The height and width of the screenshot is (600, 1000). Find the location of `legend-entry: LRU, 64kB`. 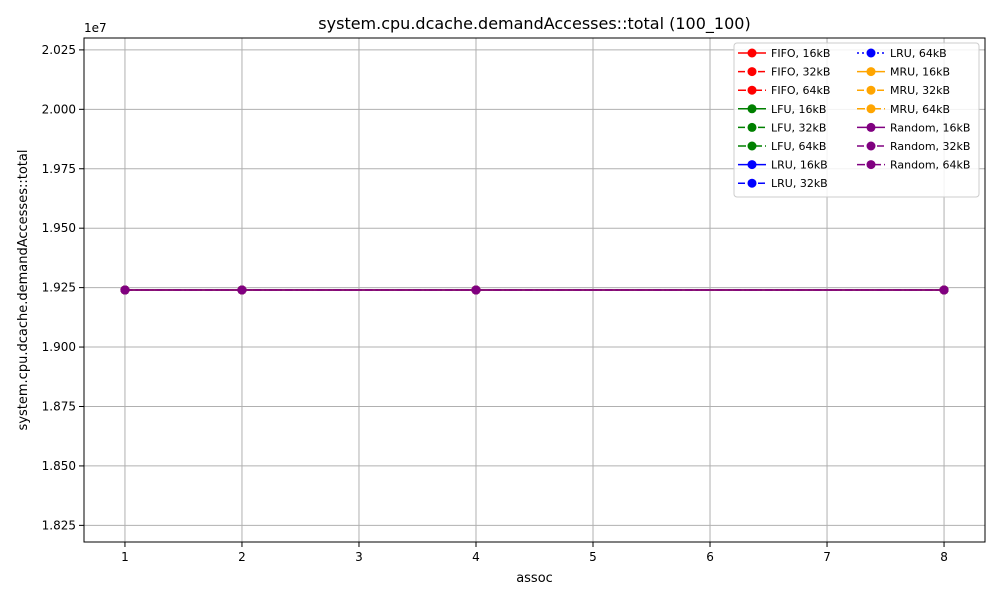

legend-entry: LRU, 64kB is located at coordinates (902, 53).